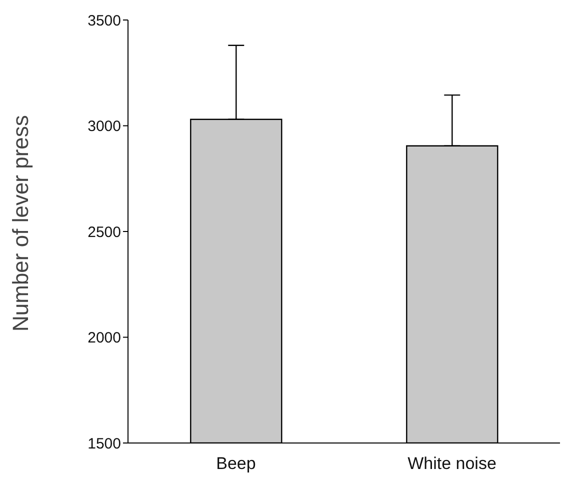 This screenshot has height=495, width=568. What do you see at coordinates (104, 338) in the screenshot?
I see `y-tick-label: 2000` at bounding box center [104, 338].